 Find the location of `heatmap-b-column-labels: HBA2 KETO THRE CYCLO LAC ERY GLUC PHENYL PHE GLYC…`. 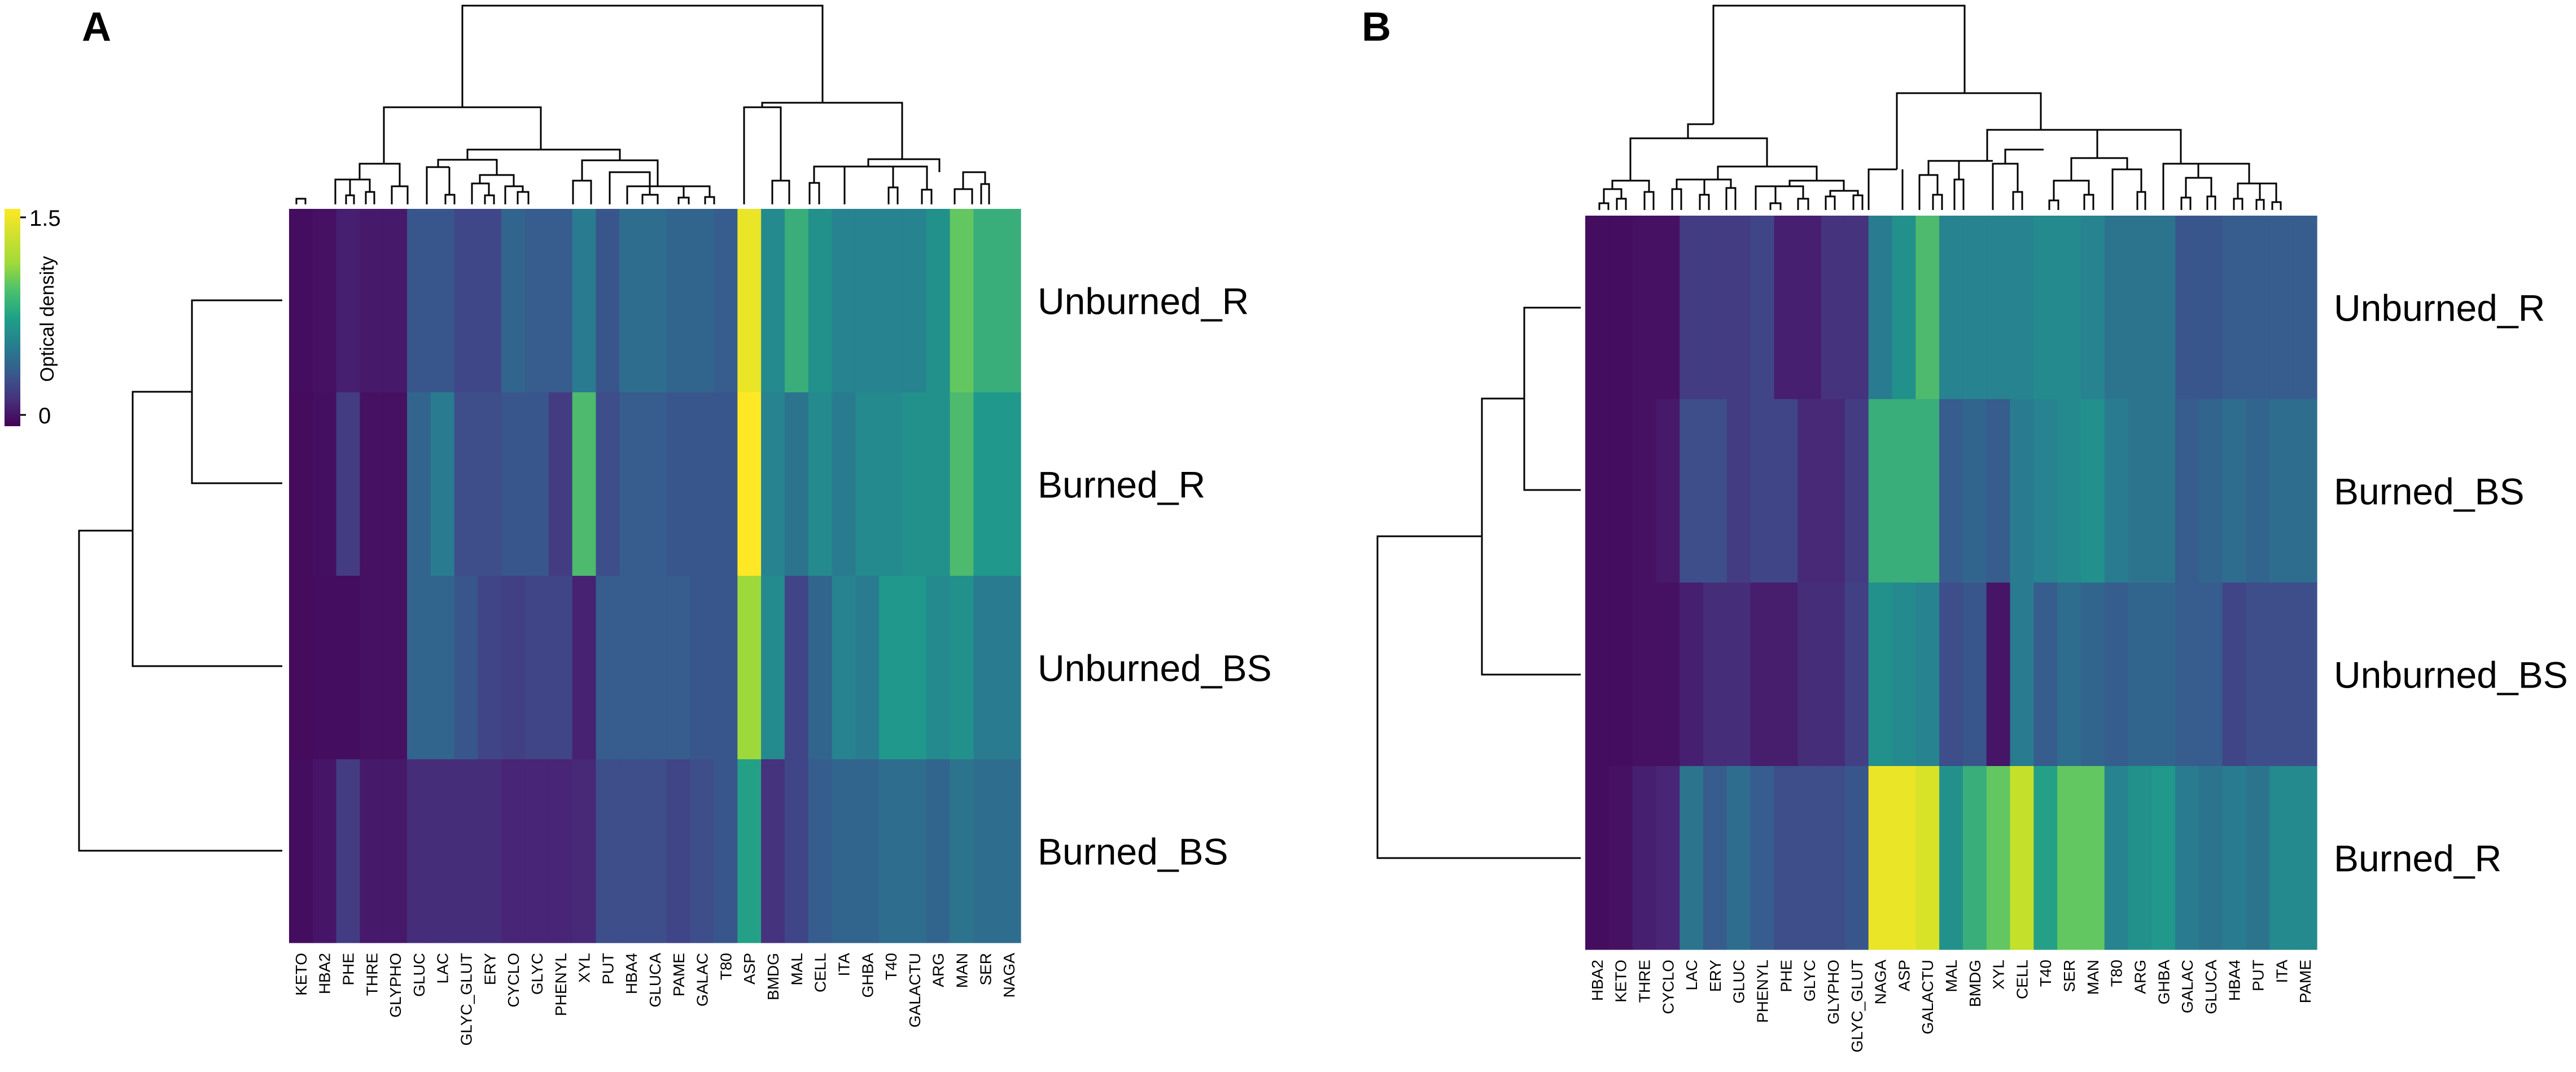

heatmap-b-column-labels: HBA2 KETO THRE CYCLO LAC ERY GLUC PHENYL PHE GLYC… is located at coordinates (1952, 1006).